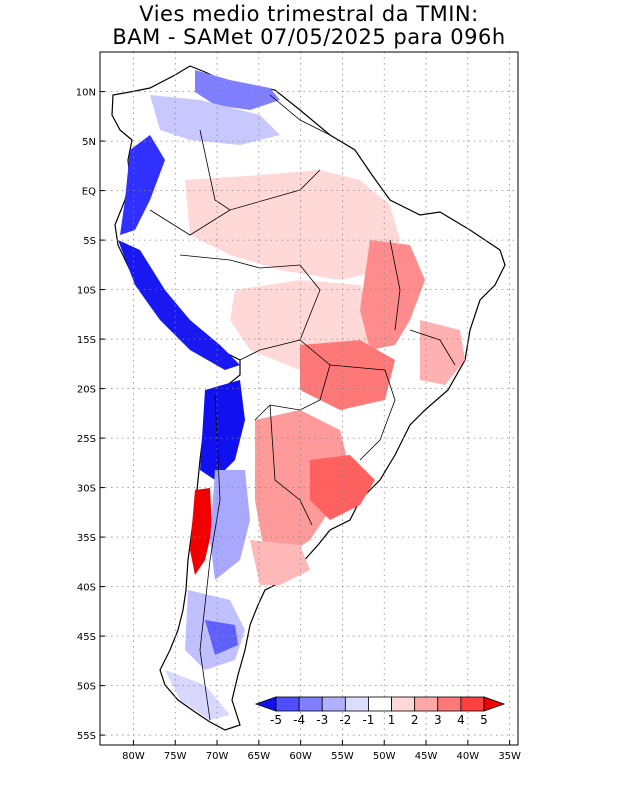 The width and height of the screenshot is (618, 800). Describe the element at coordinates (175, 756) in the screenshot. I see `lon-tick-label: 75W` at that location.